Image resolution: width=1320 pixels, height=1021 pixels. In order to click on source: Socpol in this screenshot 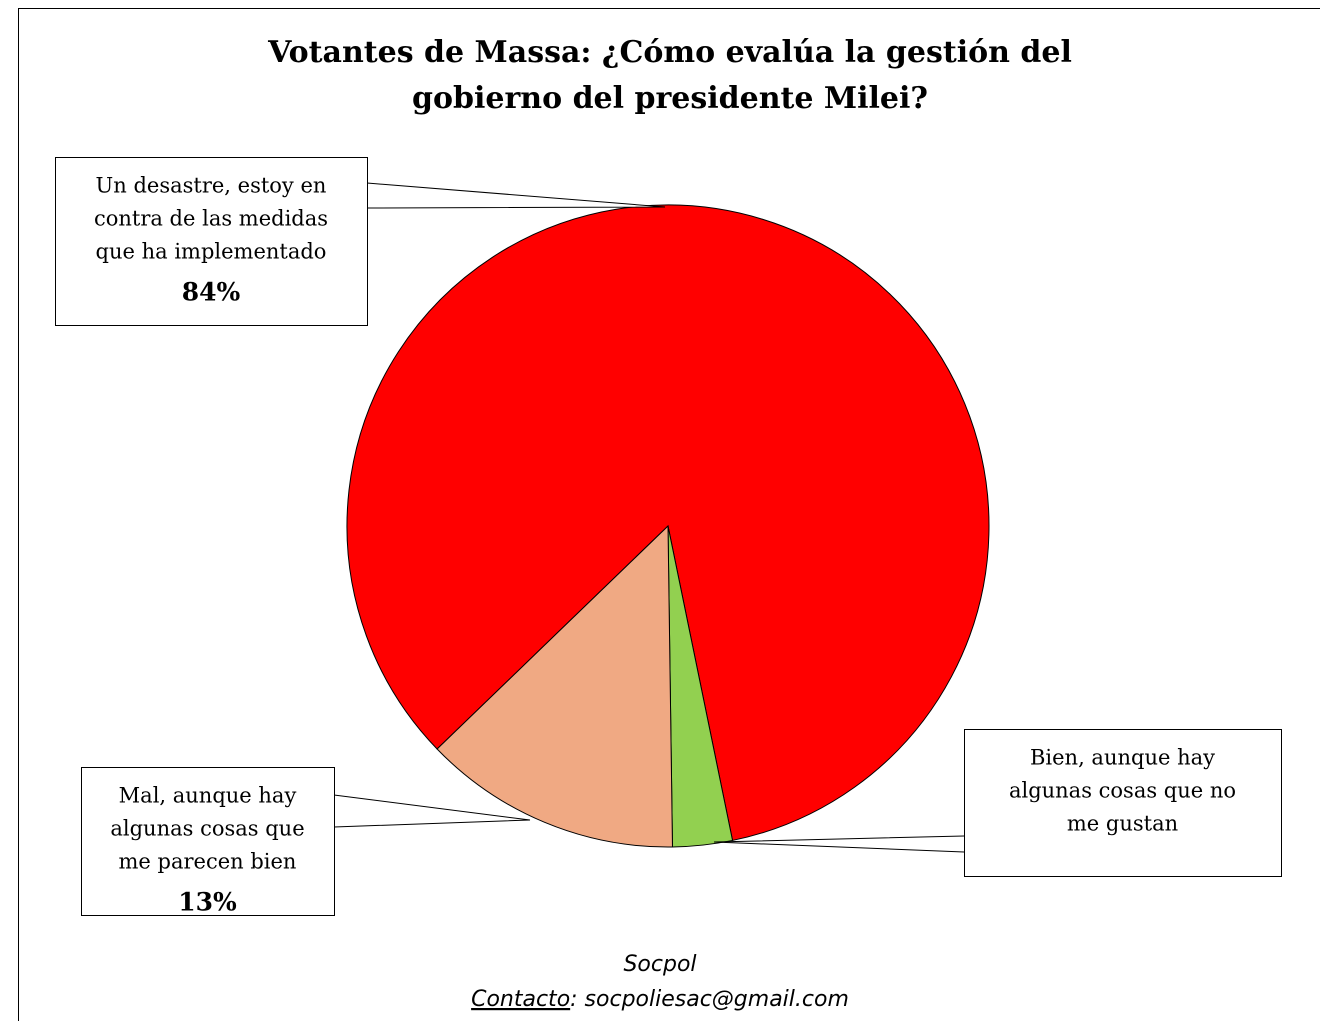, I will do `click(659, 964)`.